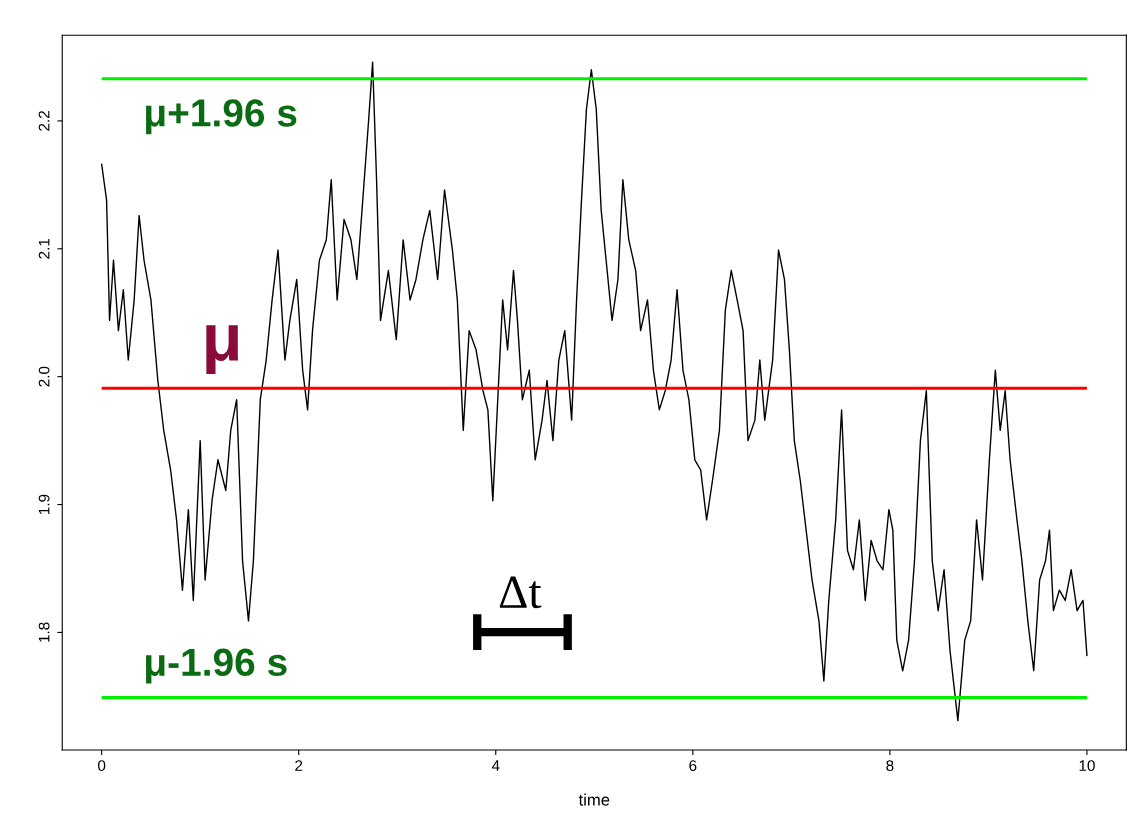  Describe the element at coordinates (44, 632) in the screenshot. I see `y-tick-label: 1.8` at that location.